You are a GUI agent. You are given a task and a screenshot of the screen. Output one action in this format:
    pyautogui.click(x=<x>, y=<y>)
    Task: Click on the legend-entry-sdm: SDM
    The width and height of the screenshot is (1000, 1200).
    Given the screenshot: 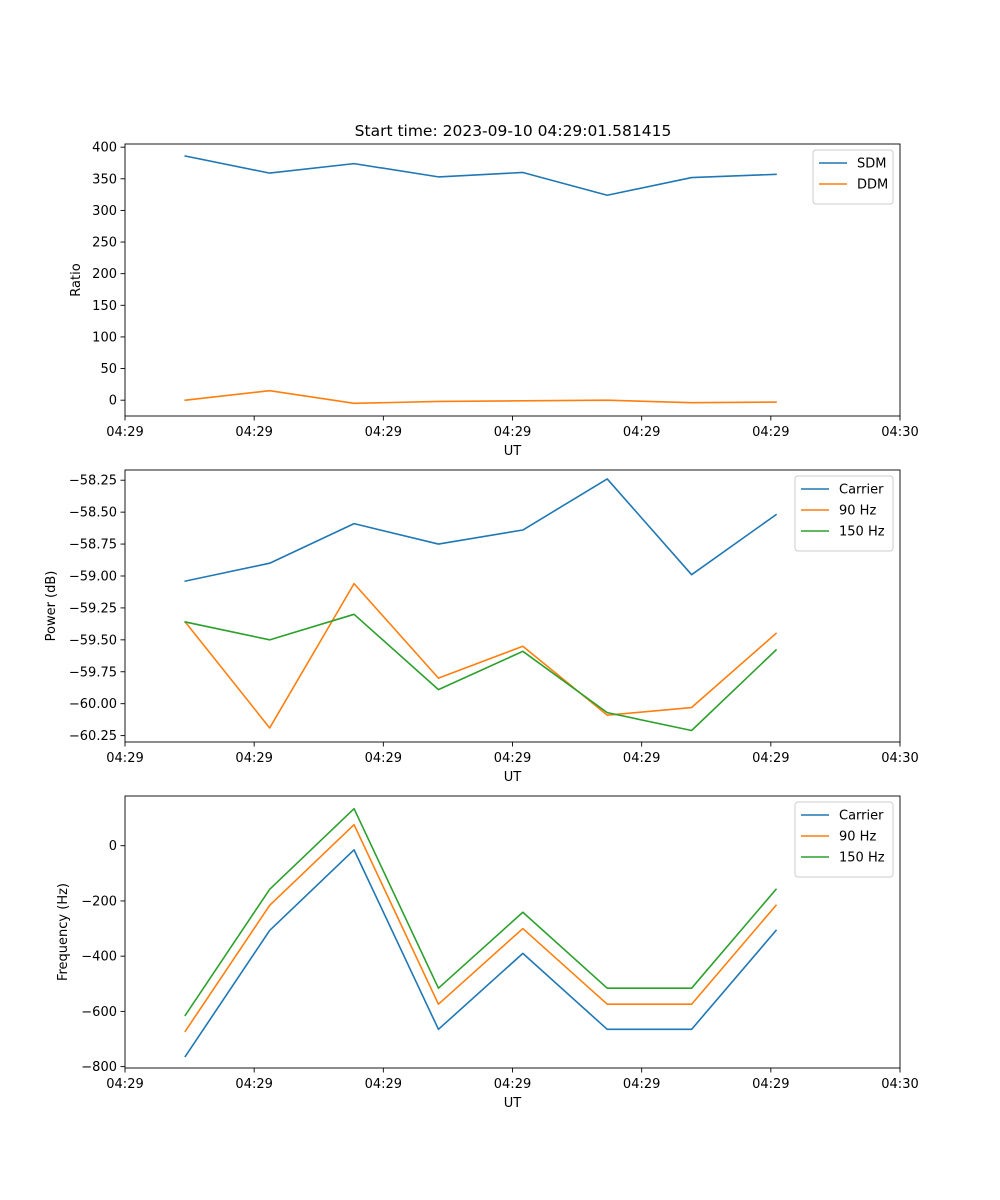 What is the action you would take?
    pyautogui.click(x=871, y=164)
    